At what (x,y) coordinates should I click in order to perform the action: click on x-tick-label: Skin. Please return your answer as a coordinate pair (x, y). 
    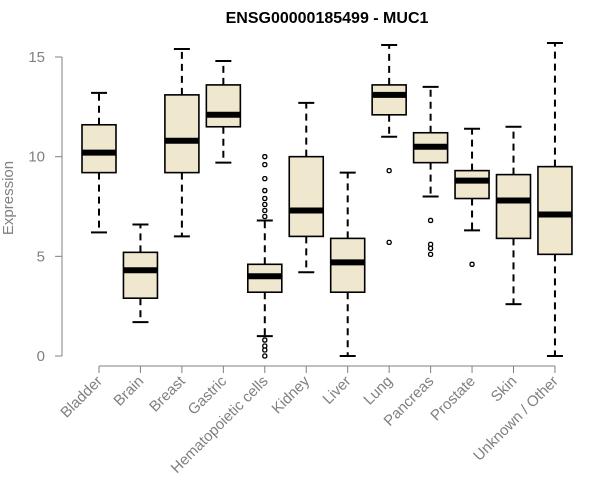
    Looking at the image, I should click on (504, 389).